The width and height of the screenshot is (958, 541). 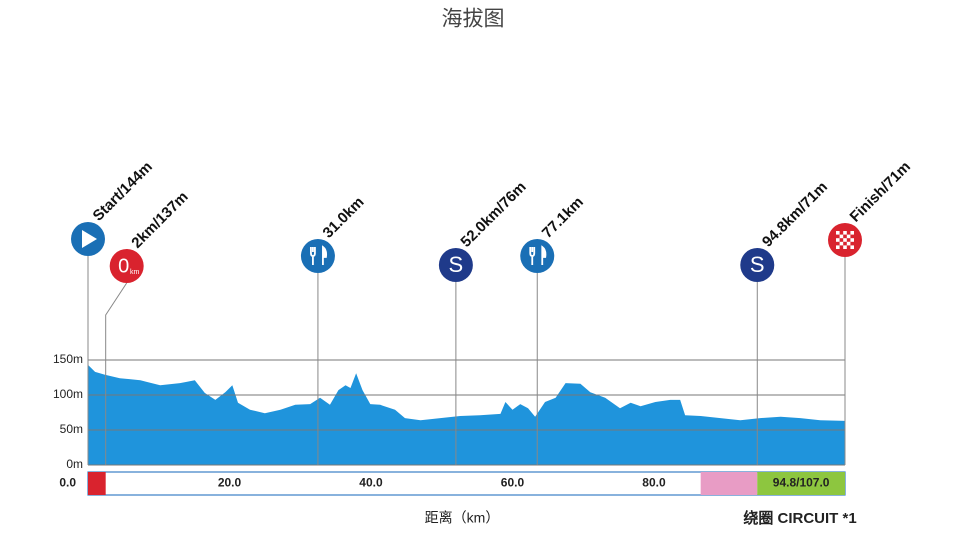 I want to click on y-tick-label: 0m, so click(x=74, y=464).